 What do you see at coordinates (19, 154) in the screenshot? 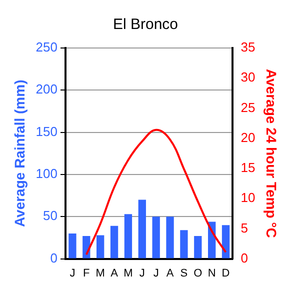
I see `y-axis-title: Average Rainfall (mm)` at bounding box center [19, 154].